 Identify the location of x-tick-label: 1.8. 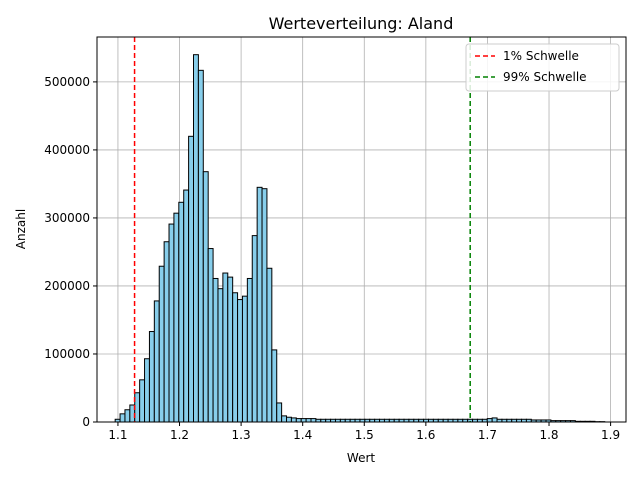
(548, 435).